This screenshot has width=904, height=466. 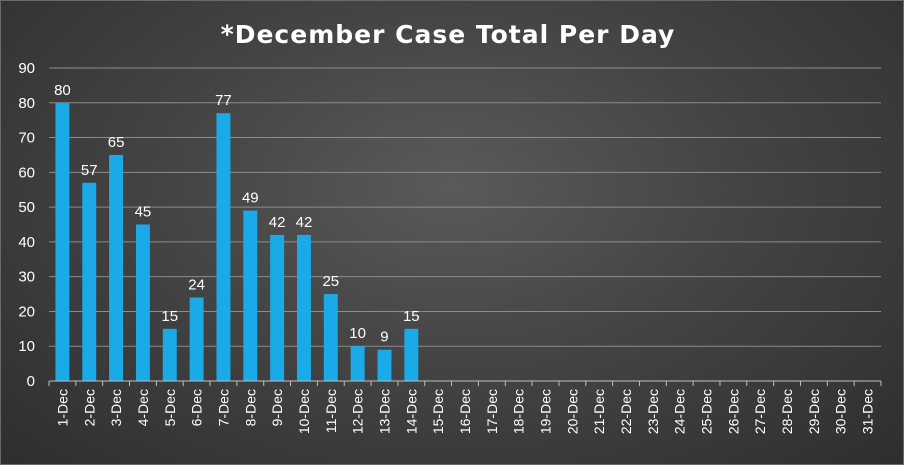 What do you see at coordinates (143, 407) in the screenshot?
I see `x-tick-label: 4-Dec` at bounding box center [143, 407].